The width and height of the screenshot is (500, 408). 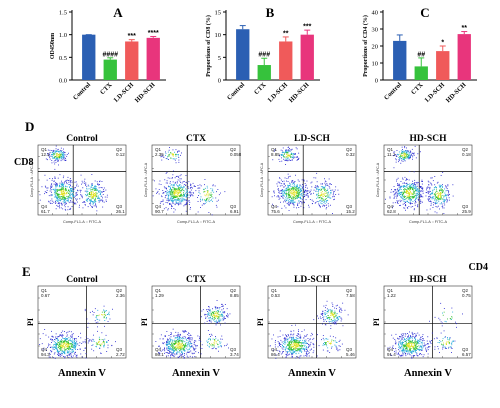 I want to click on quadrant-id: Q1, so click(x=274, y=290).